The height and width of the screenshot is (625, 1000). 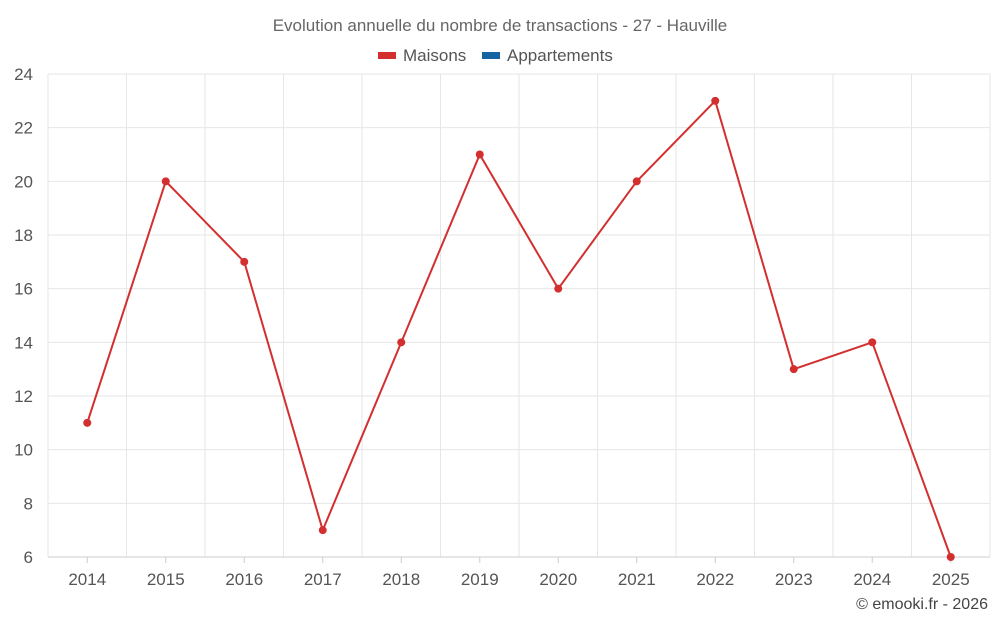 I want to click on y-tick-label: 24, so click(x=23, y=74).